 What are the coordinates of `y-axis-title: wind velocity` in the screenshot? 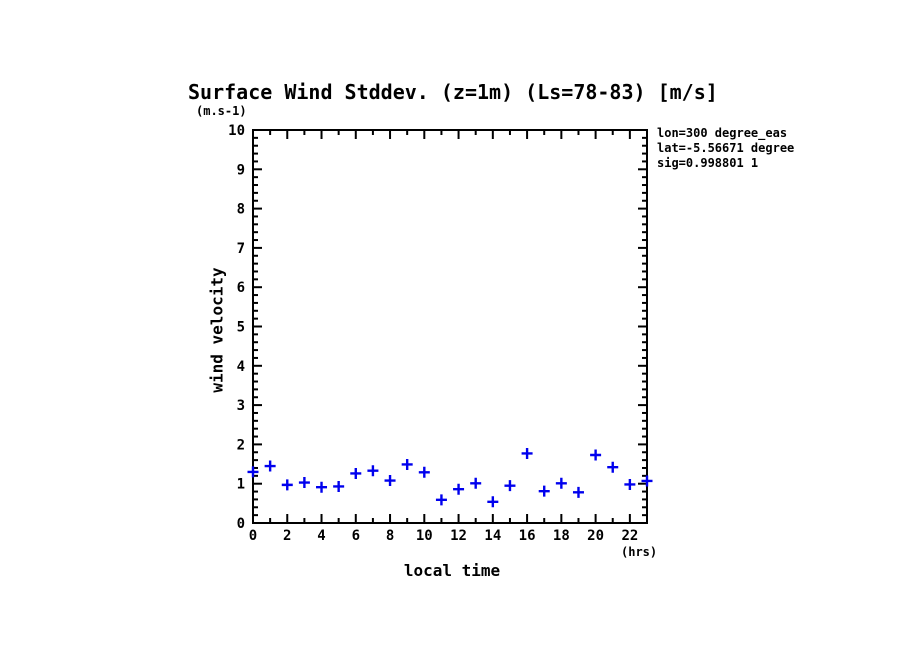 It's located at (217, 330).